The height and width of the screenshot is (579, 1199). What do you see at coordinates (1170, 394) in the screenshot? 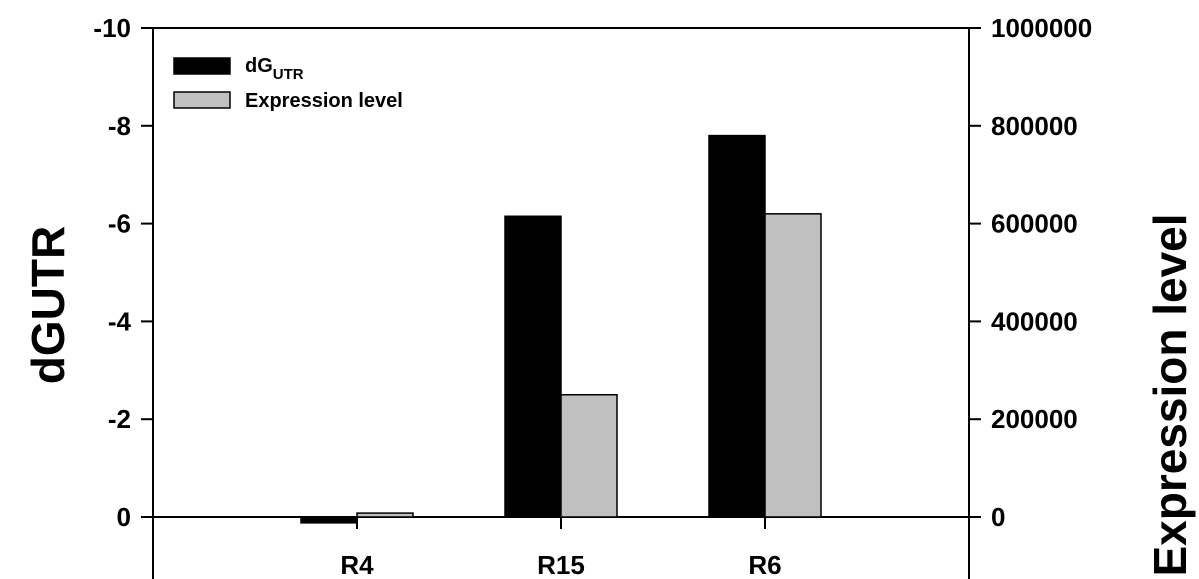
I see `y2-axis-title: Expression level` at bounding box center [1170, 394].